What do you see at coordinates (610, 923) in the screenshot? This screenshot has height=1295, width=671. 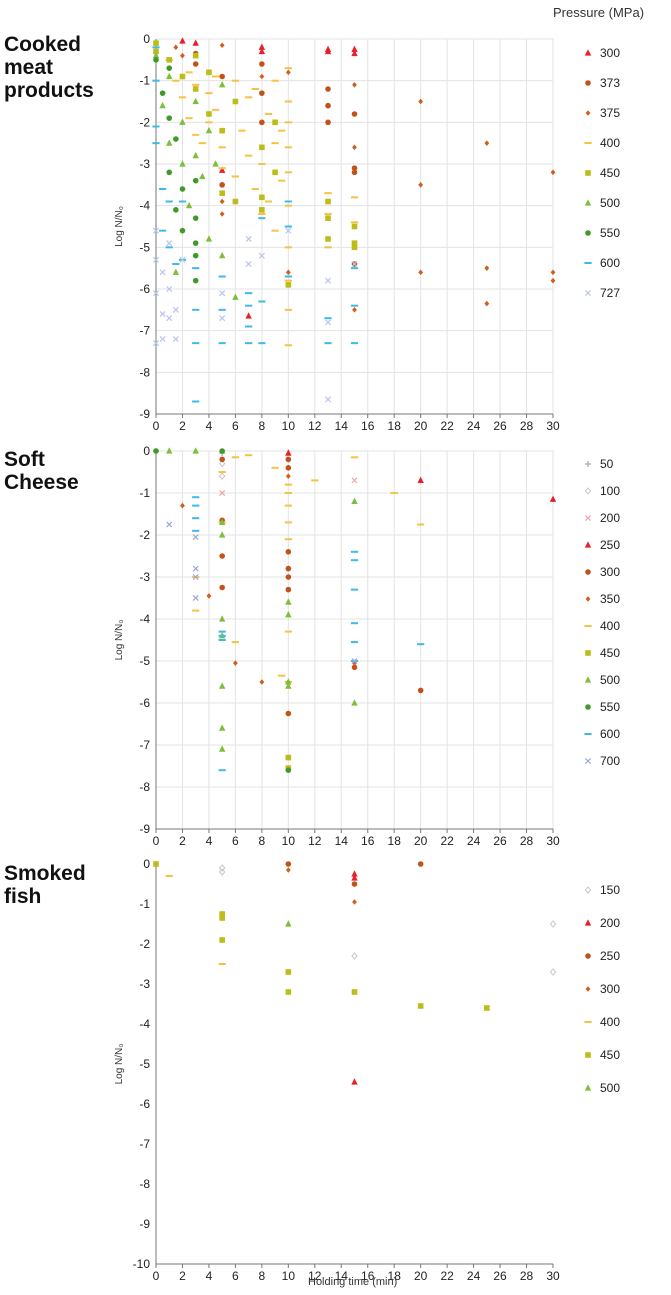 I see `legend-label: 200` at bounding box center [610, 923].